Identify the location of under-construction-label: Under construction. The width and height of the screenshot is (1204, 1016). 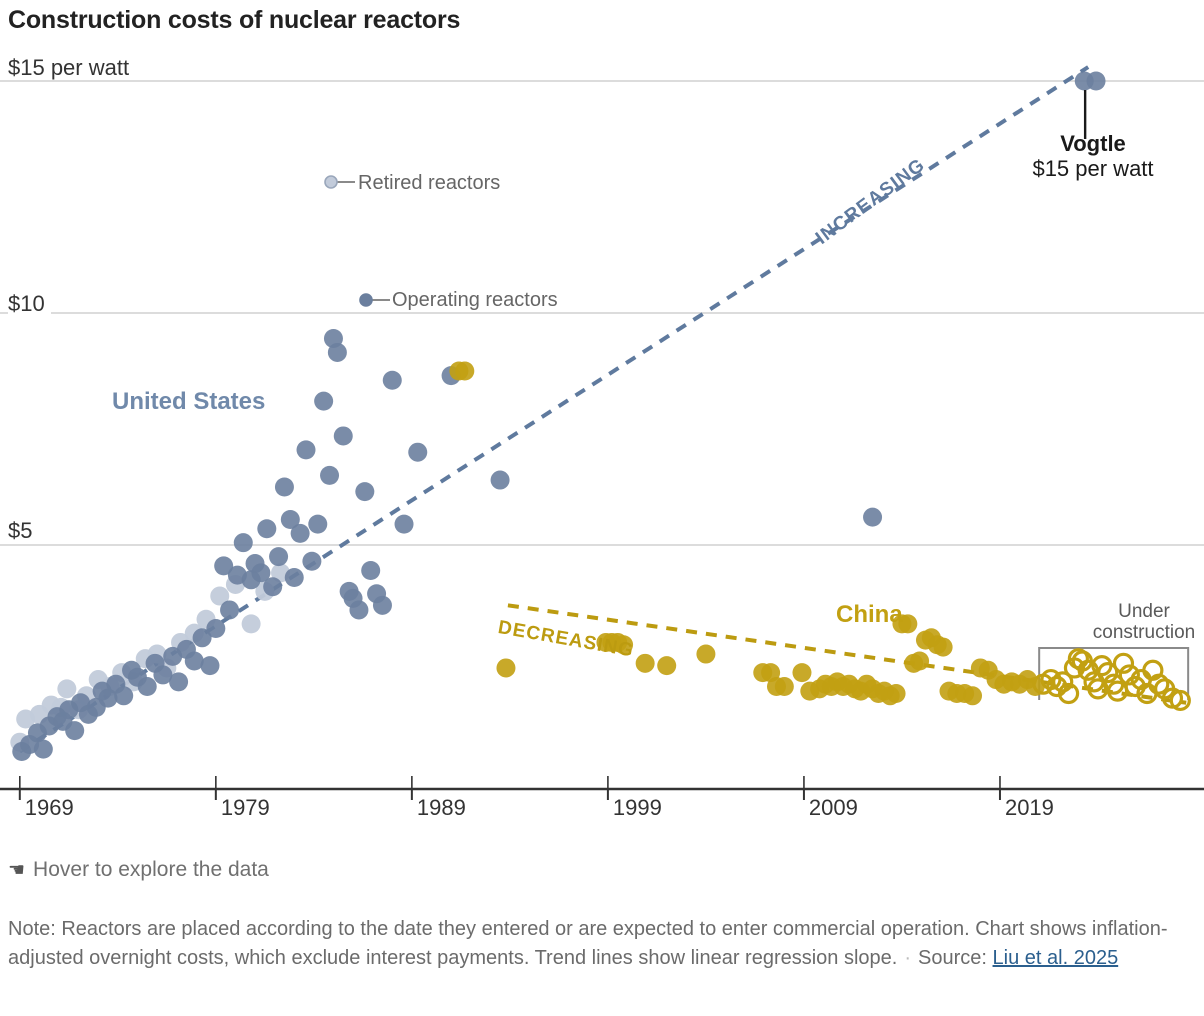
(1144, 622).